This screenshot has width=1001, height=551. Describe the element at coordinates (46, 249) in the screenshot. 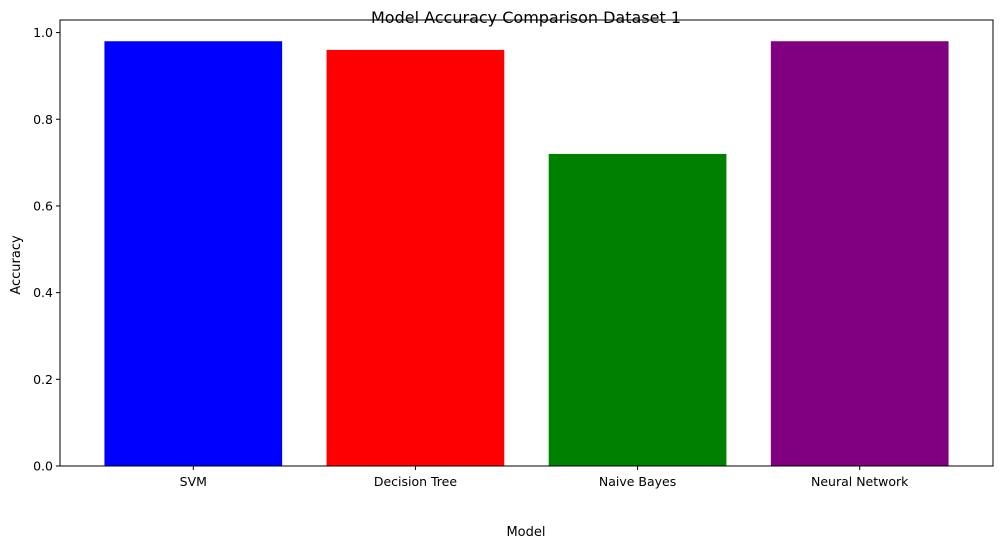

I see `y-ticks-layer: 0.0 0.2 0.4 0.6 0.8 1.0` at that location.